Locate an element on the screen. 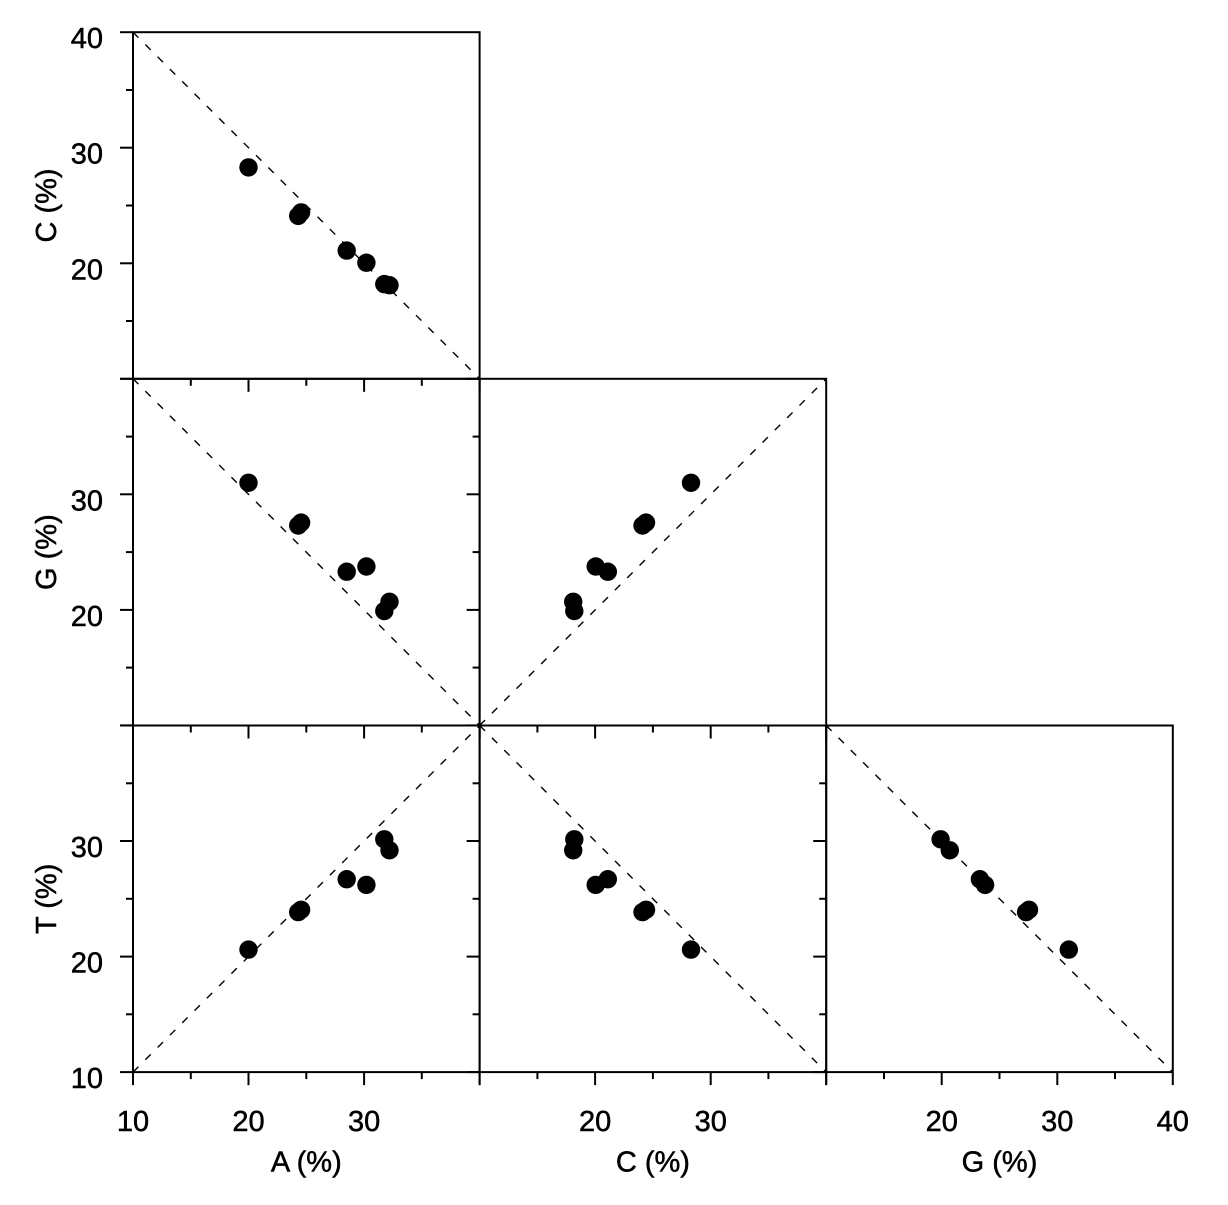 The image size is (1228, 1205). svg-text: A (%) is located at coordinates (306, 1163).